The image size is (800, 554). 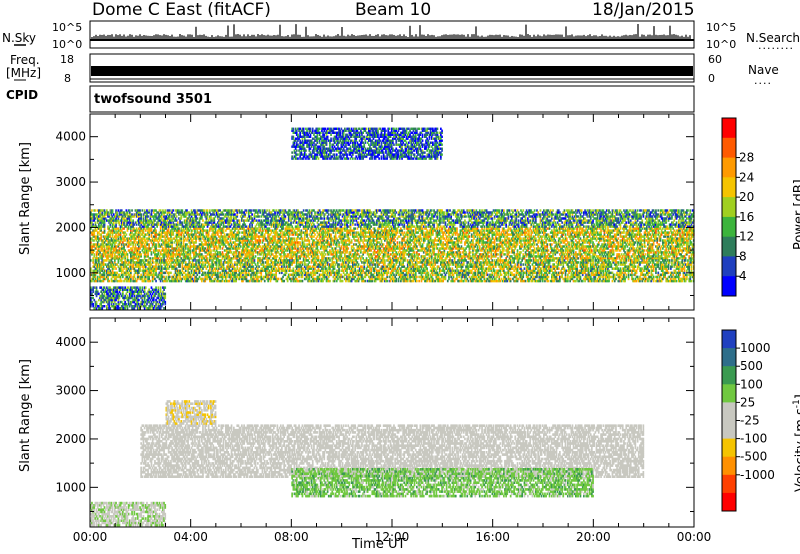 I want to click on cpid-value: twofsound 3501, so click(x=153, y=99).